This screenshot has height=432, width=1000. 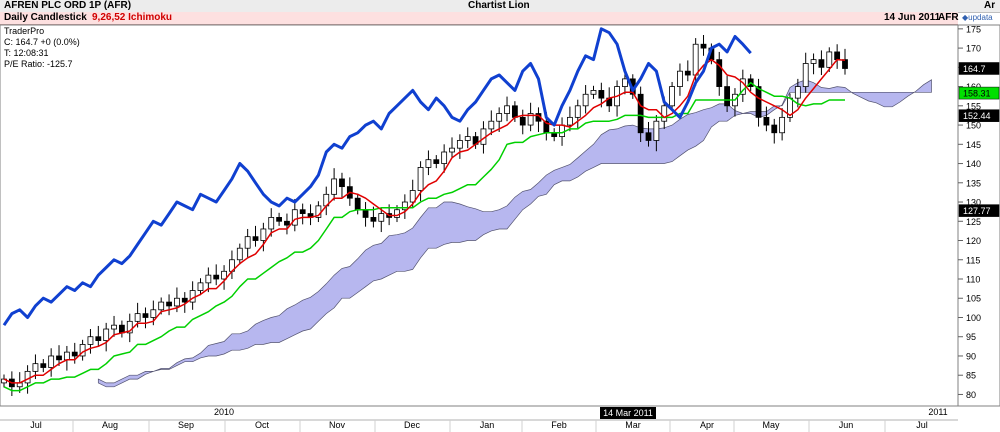 I want to click on y-tick-label: 155, so click(x=973, y=106).